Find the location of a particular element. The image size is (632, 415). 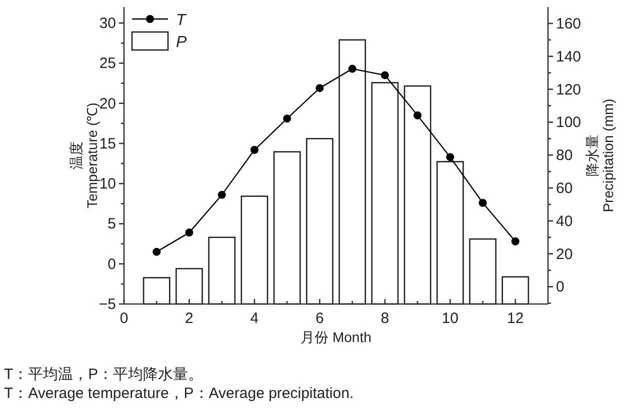

y2-tick-label: 140 is located at coordinates (569, 57).